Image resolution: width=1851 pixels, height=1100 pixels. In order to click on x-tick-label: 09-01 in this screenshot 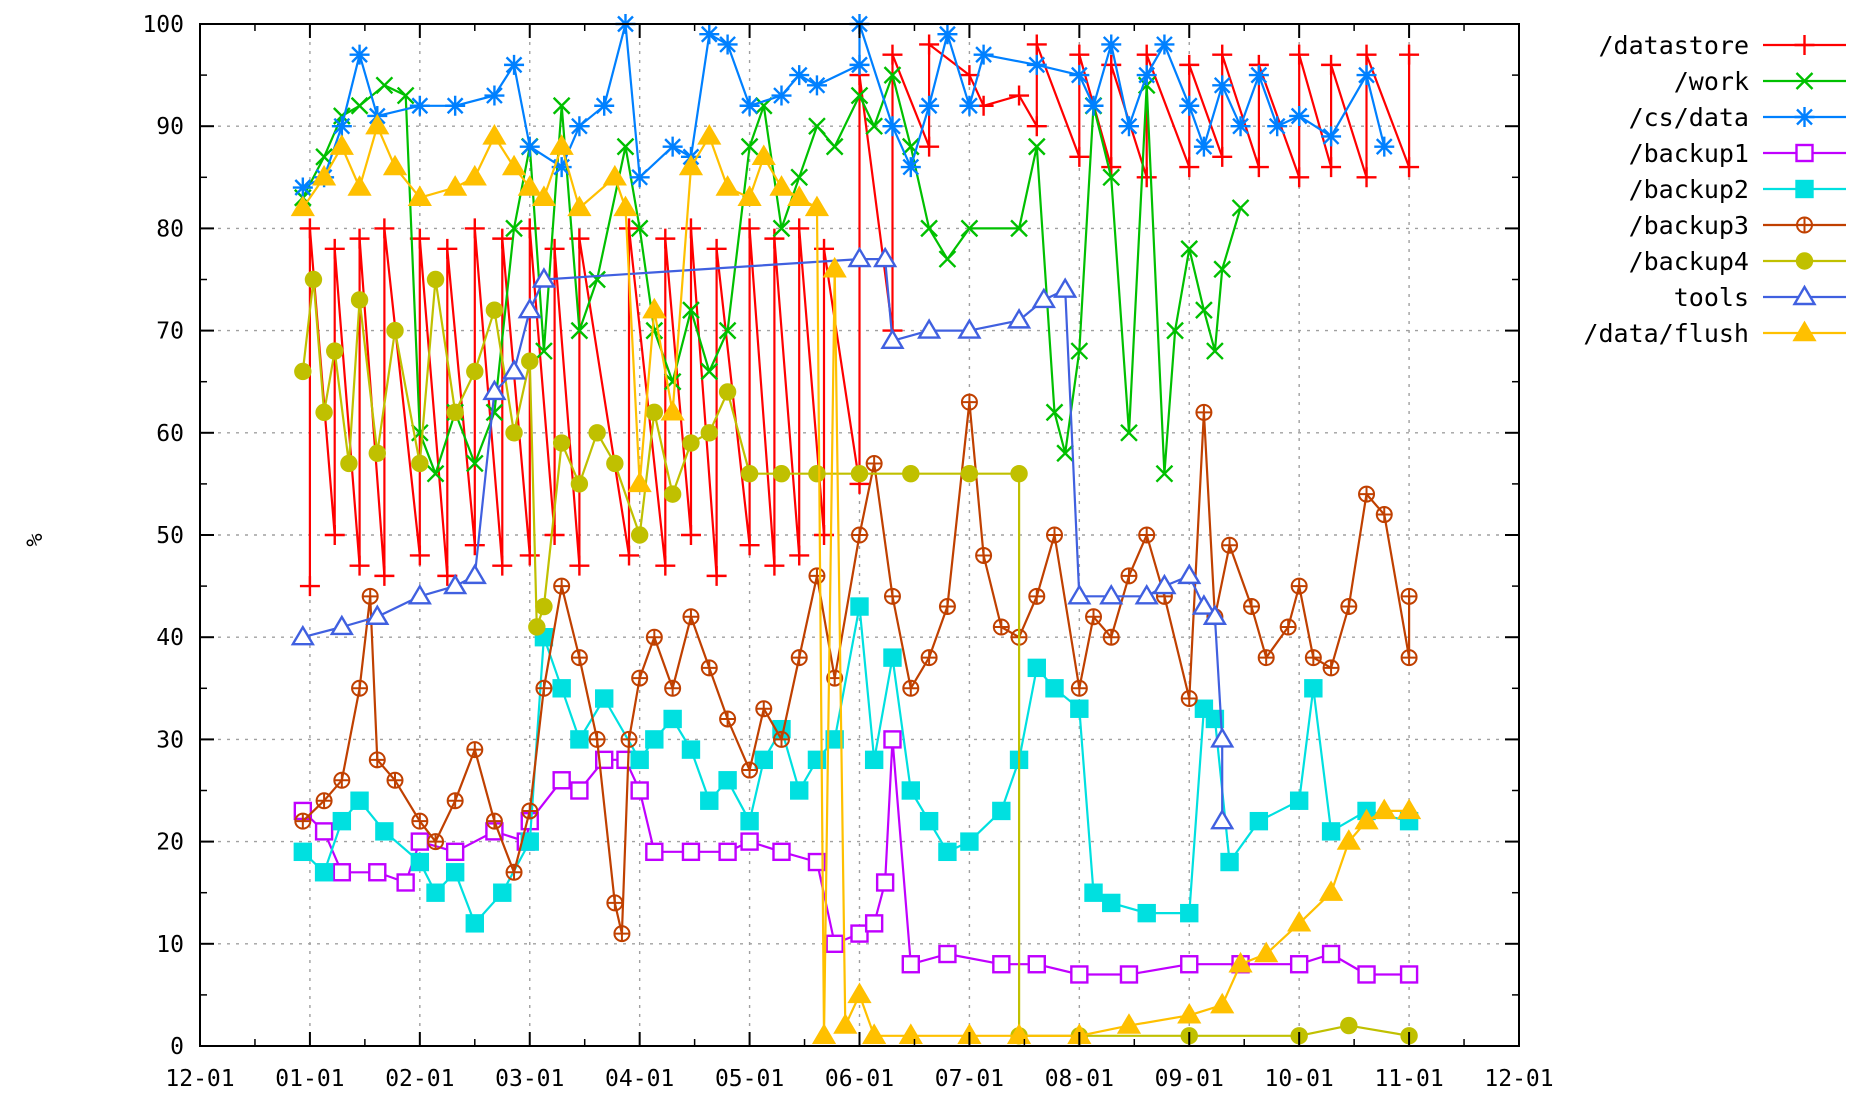, I will do `click(1189, 1079)`.